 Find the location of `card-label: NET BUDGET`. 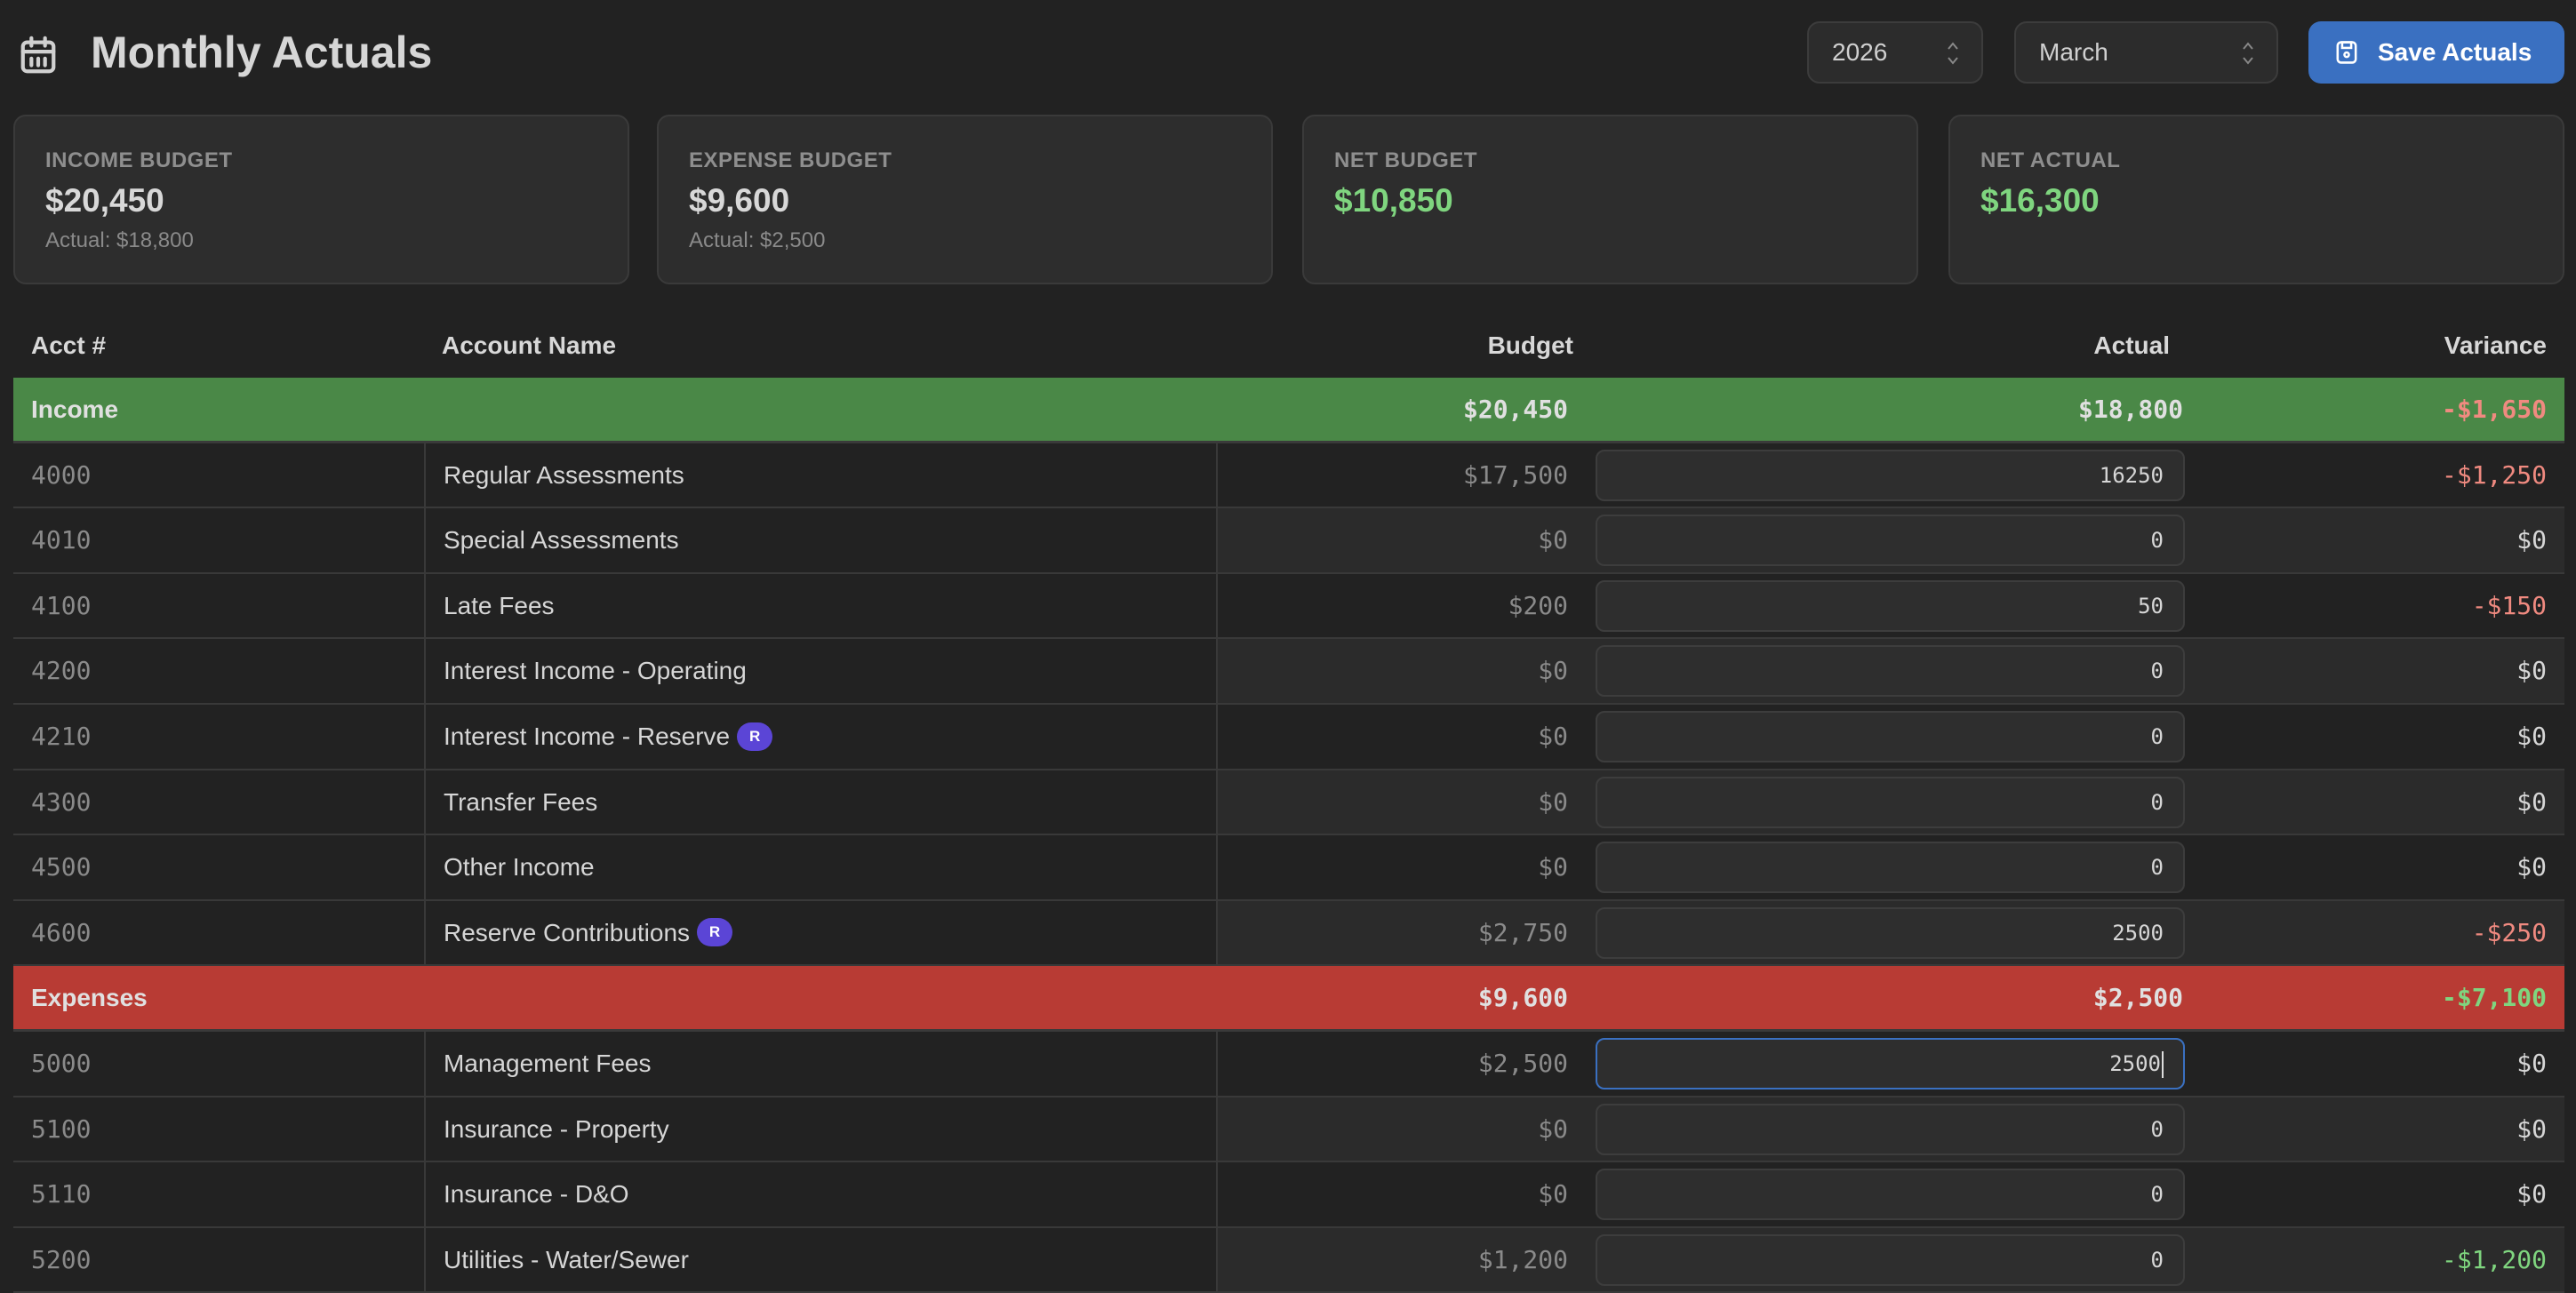

card-label: NET BUDGET is located at coordinates (1405, 160).